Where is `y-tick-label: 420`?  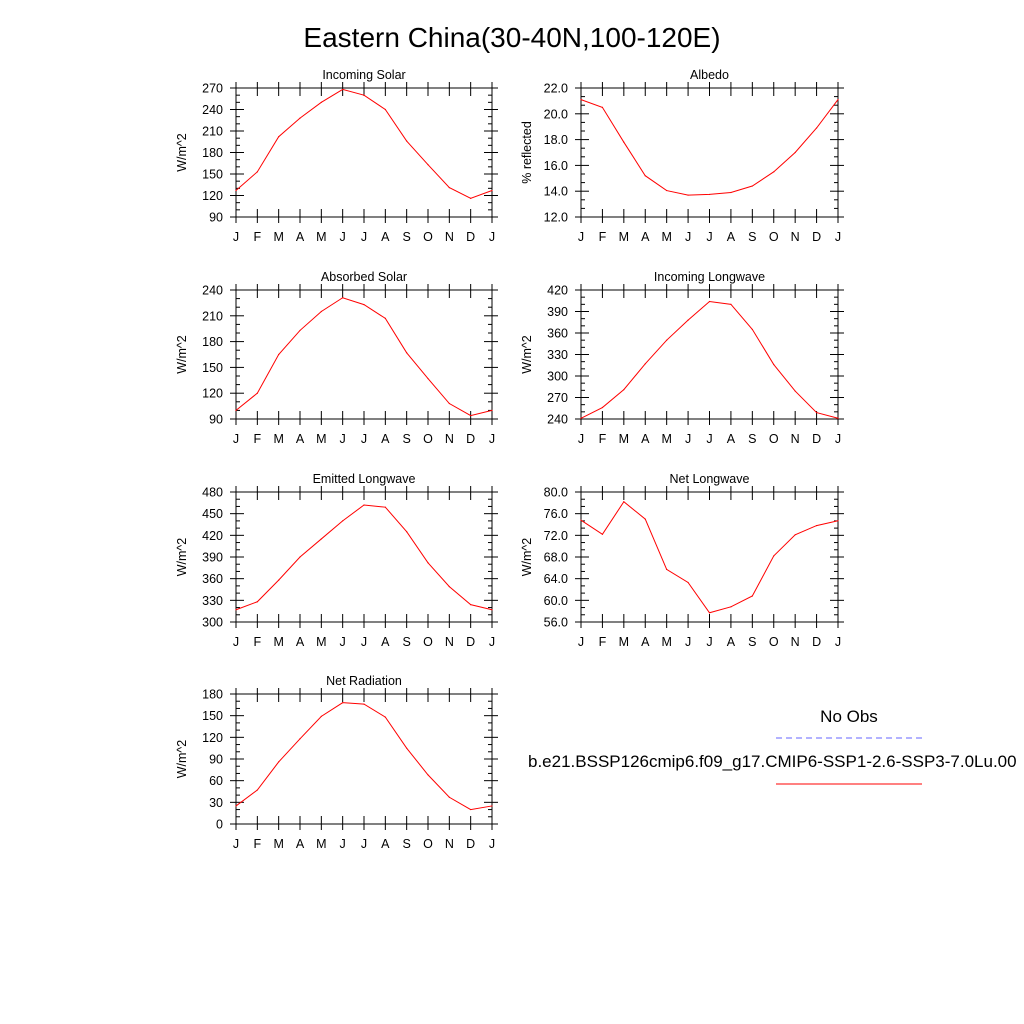
y-tick-label: 420 is located at coordinates (212, 536).